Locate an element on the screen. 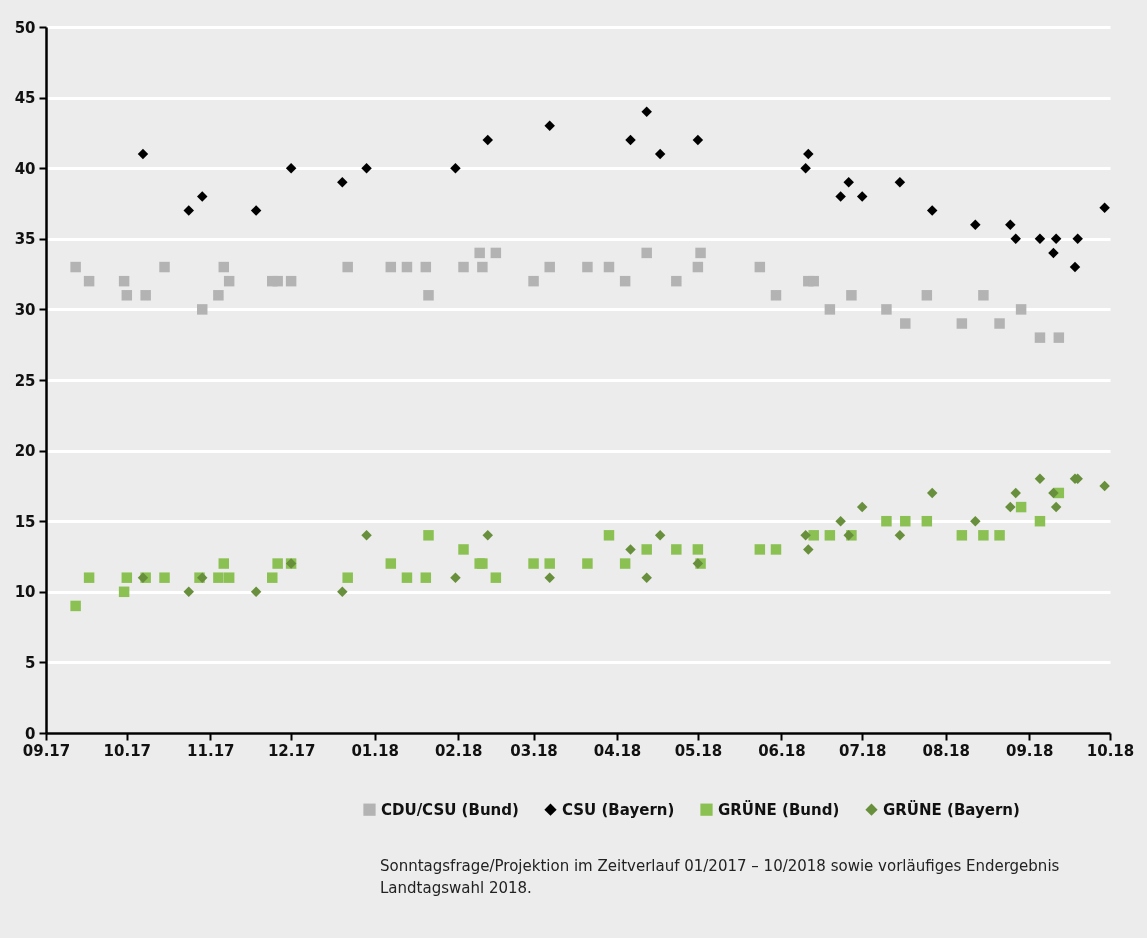 This screenshot has width=1147, height=938. y-tick-label: 35 is located at coordinates (25, 239).